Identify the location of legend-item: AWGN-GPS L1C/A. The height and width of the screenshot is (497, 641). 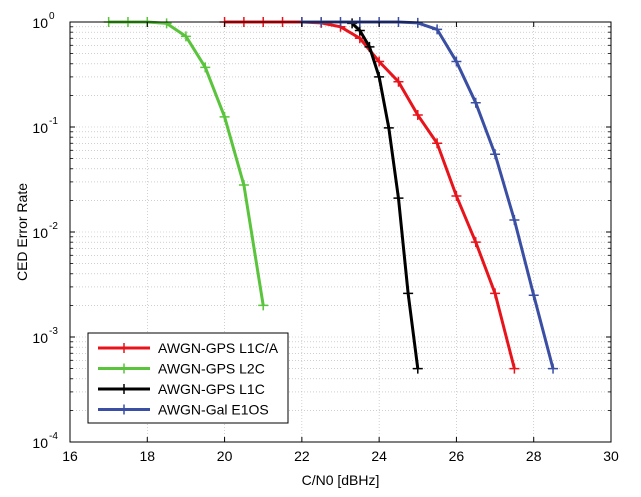
(188, 348).